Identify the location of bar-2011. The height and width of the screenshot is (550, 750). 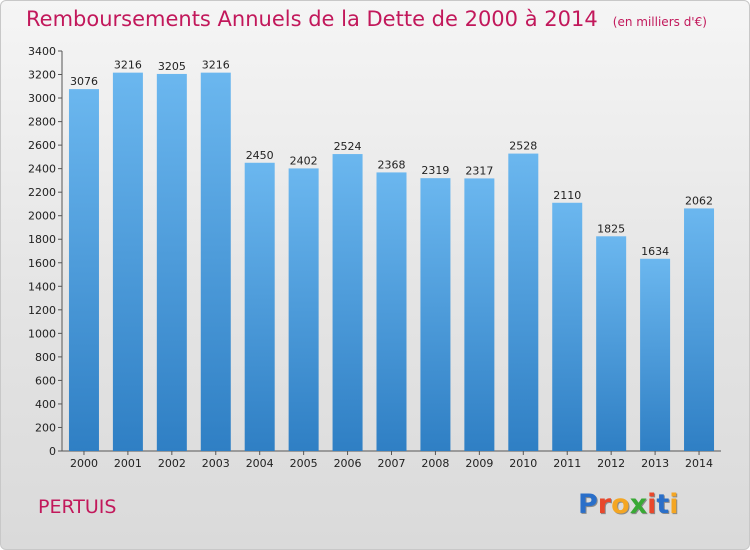
(567, 326).